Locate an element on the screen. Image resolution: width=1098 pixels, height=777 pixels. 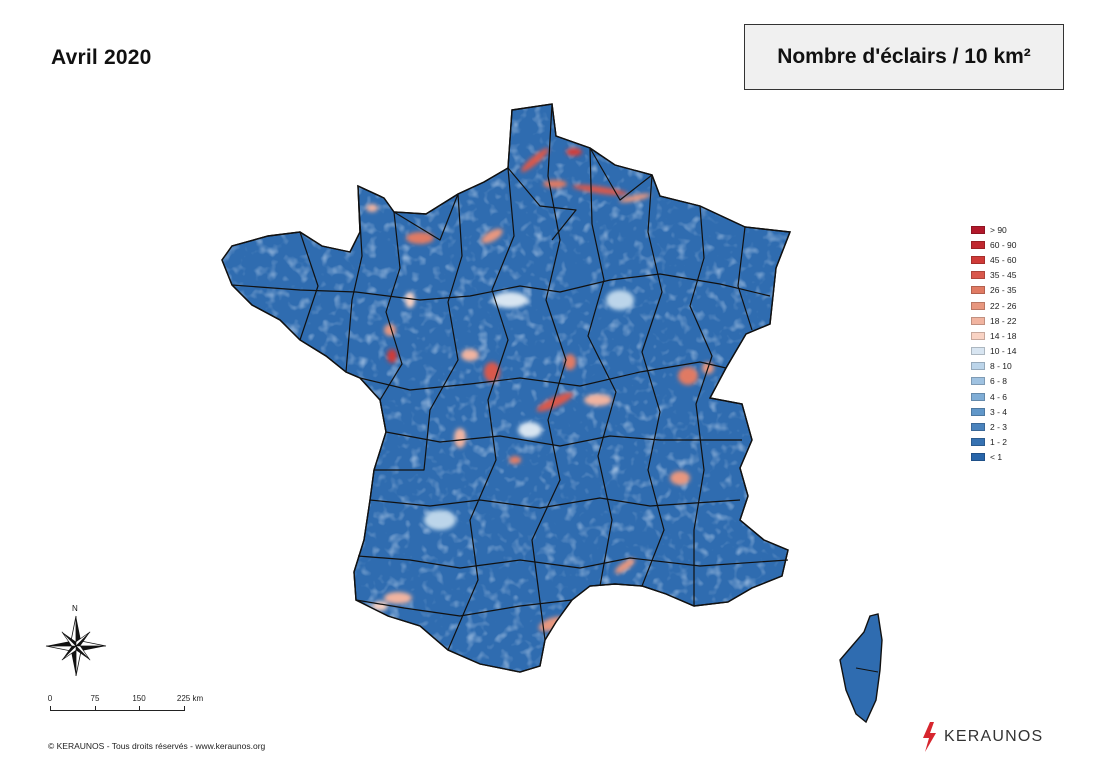
scale-bar-line is located at coordinates (117, 710).